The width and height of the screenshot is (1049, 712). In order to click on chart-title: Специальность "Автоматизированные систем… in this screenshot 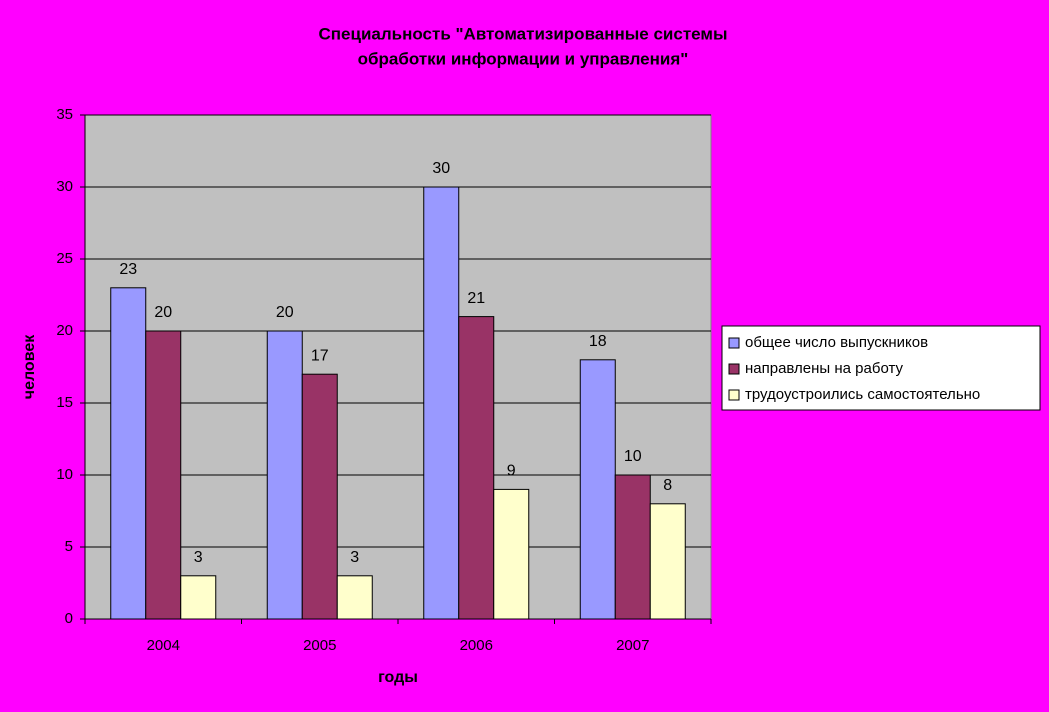, I will do `click(523, 33)`.